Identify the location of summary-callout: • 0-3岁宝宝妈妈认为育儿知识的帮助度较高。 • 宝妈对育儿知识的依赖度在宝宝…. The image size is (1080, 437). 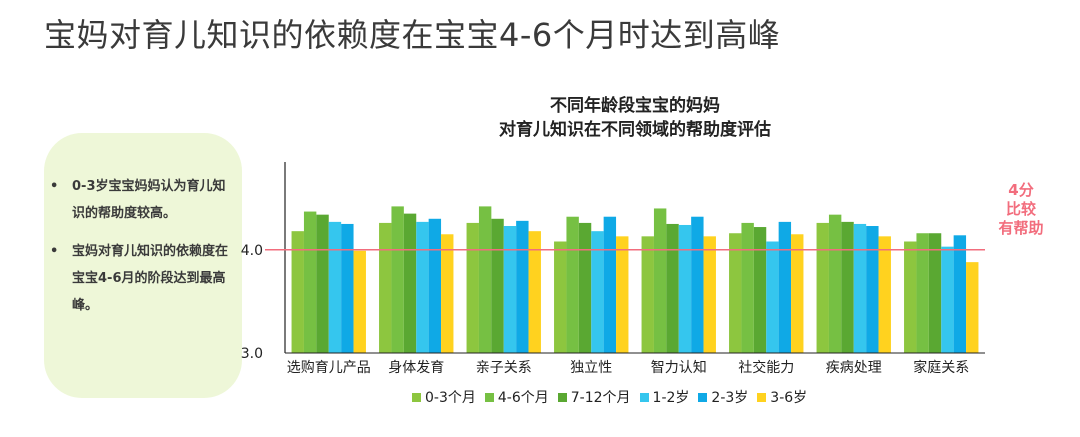
(143, 265).